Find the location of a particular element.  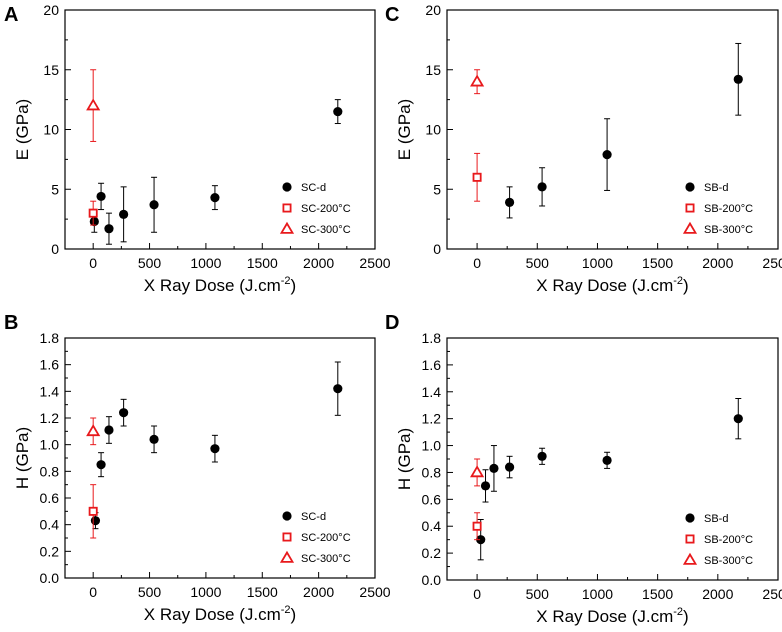

panel-label: C is located at coordinates (392, 15).